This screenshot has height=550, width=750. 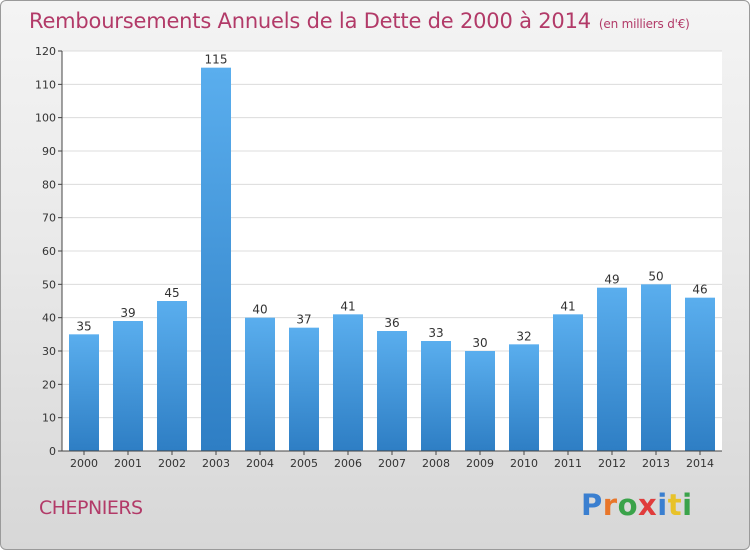 What do you see at coordinates (435, 333) in the screenshot?
I see `bar-value-label: 33` at bounding box center [435, 333].